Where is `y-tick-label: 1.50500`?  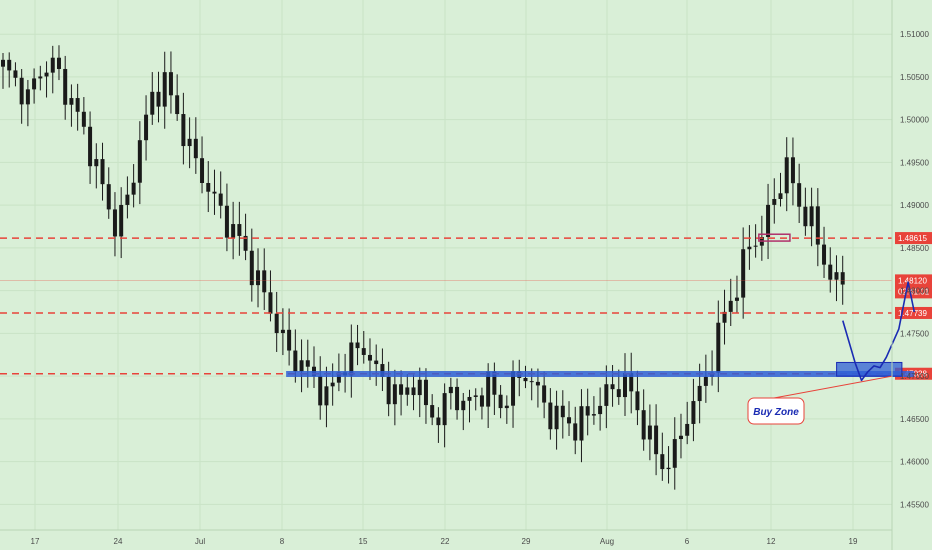 y-tick-label: 1.50500 is located at coordinates (914, 77).